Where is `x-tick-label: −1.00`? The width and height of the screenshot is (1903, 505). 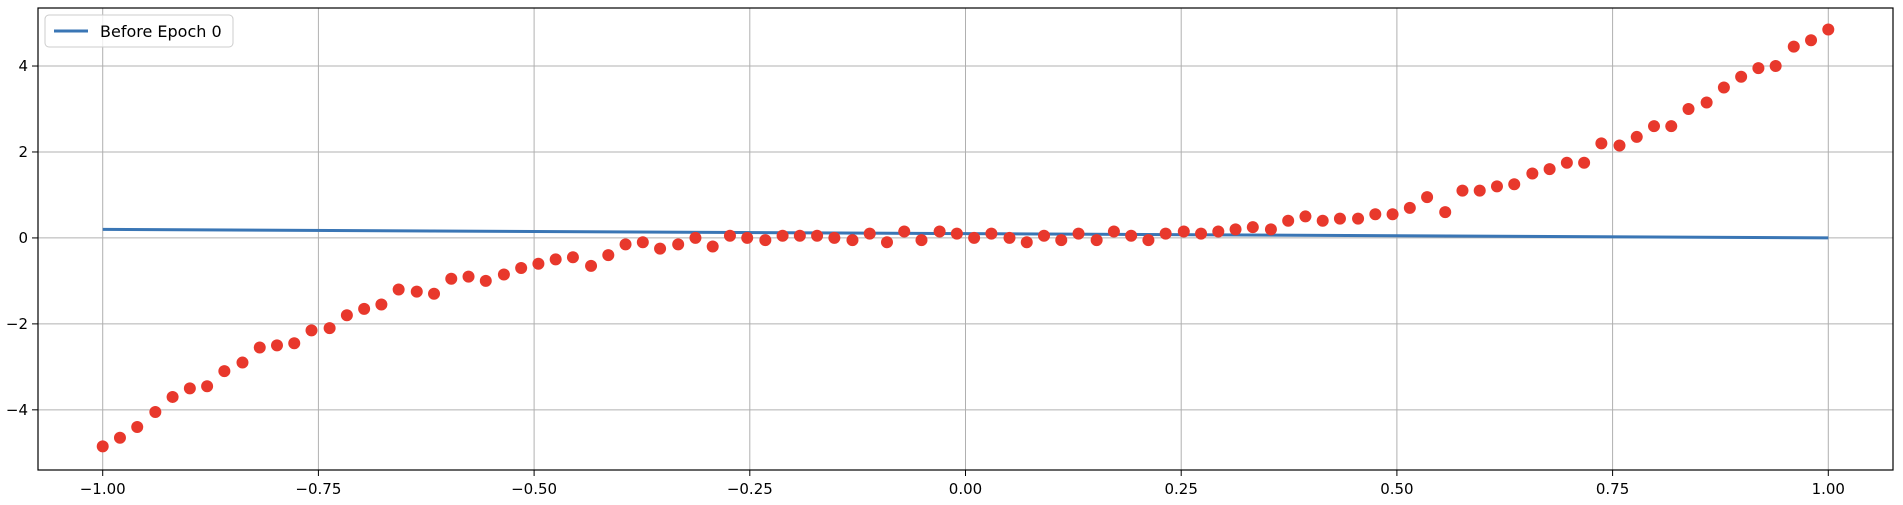 x-tick-label: −1.00 is located at coordinates (103, 489).